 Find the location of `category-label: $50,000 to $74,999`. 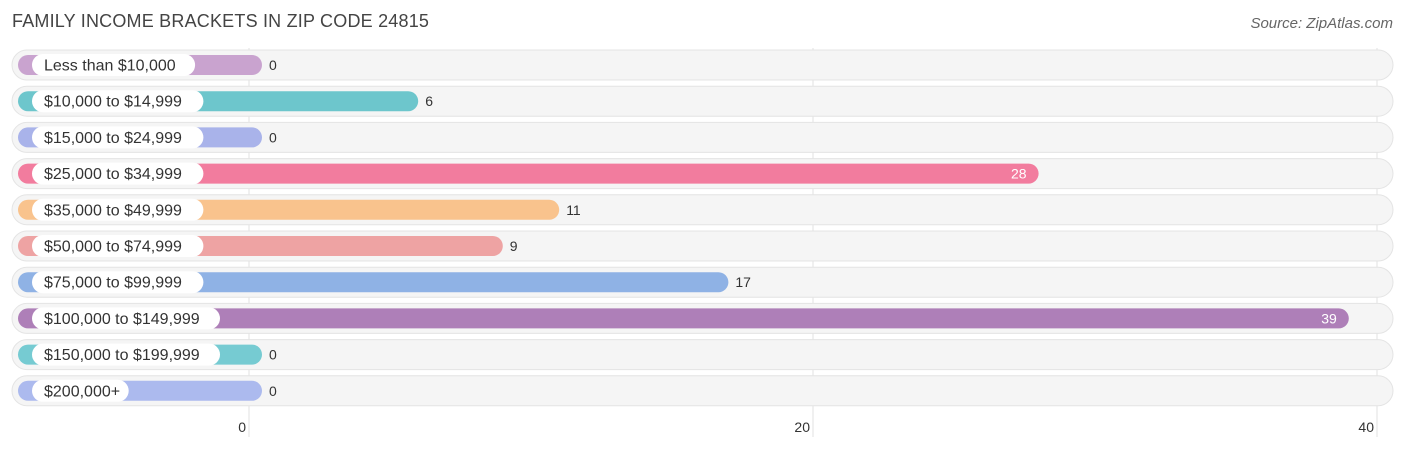

category-label: $50,000 to $74,999 is located at coordinates (113, 247).